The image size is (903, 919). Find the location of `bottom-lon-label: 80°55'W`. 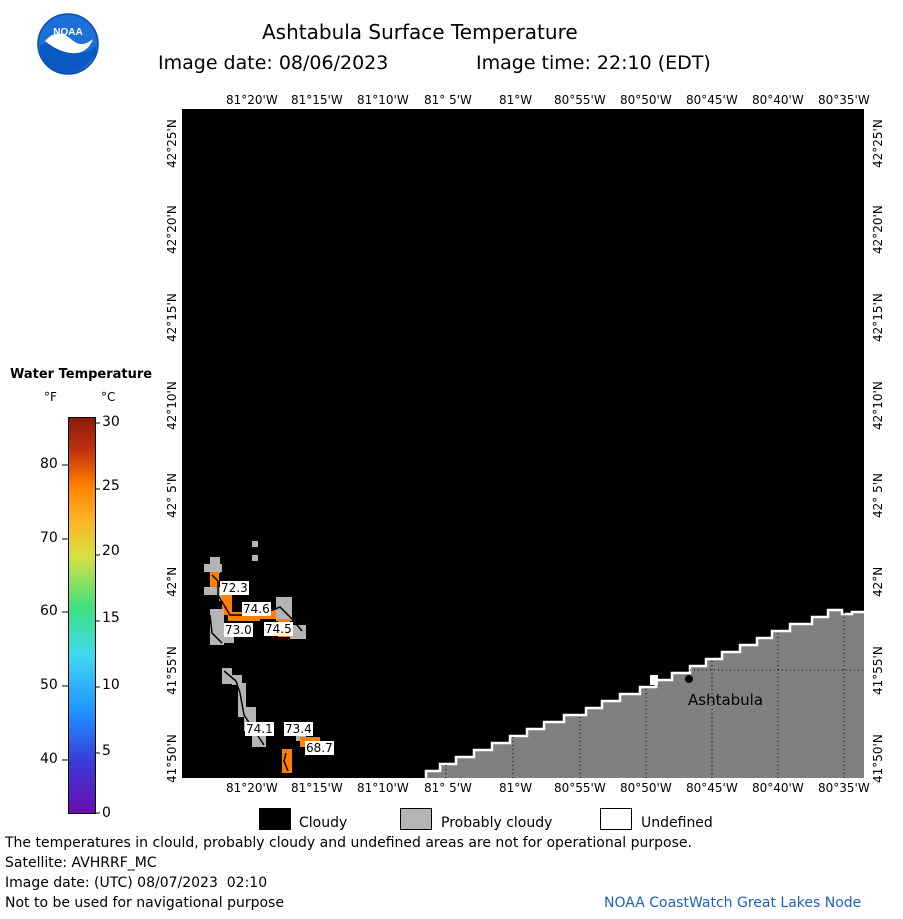

bottom-lon-label: 80°55'W is located at coordinates (580, 788).